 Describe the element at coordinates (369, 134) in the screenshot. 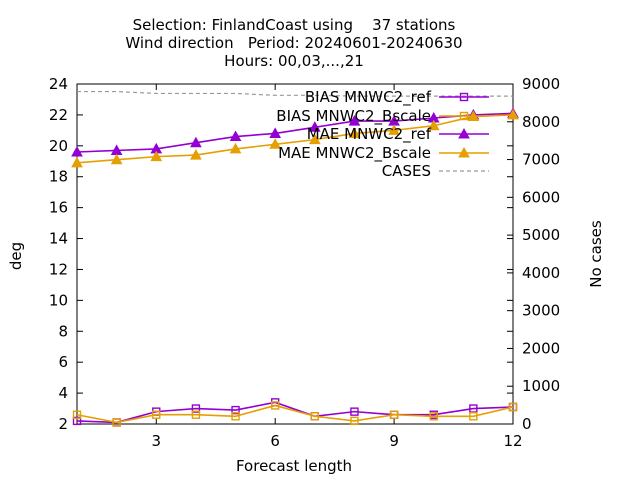

I see `legend-label: MAE MNWC2_ref` at that location.